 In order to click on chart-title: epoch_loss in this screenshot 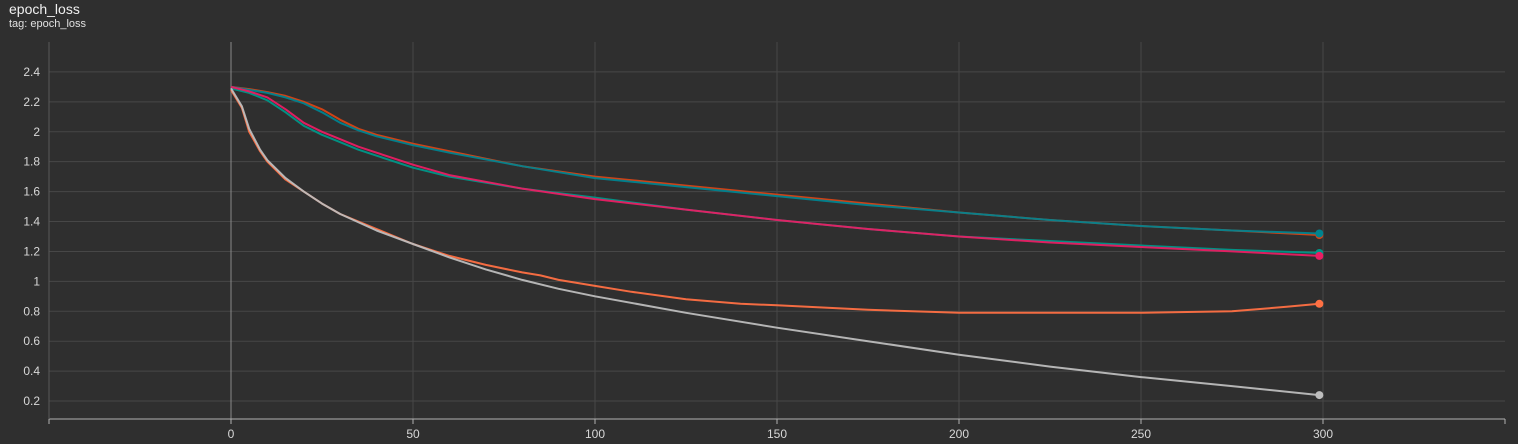, I will do `click(44, 9)`.